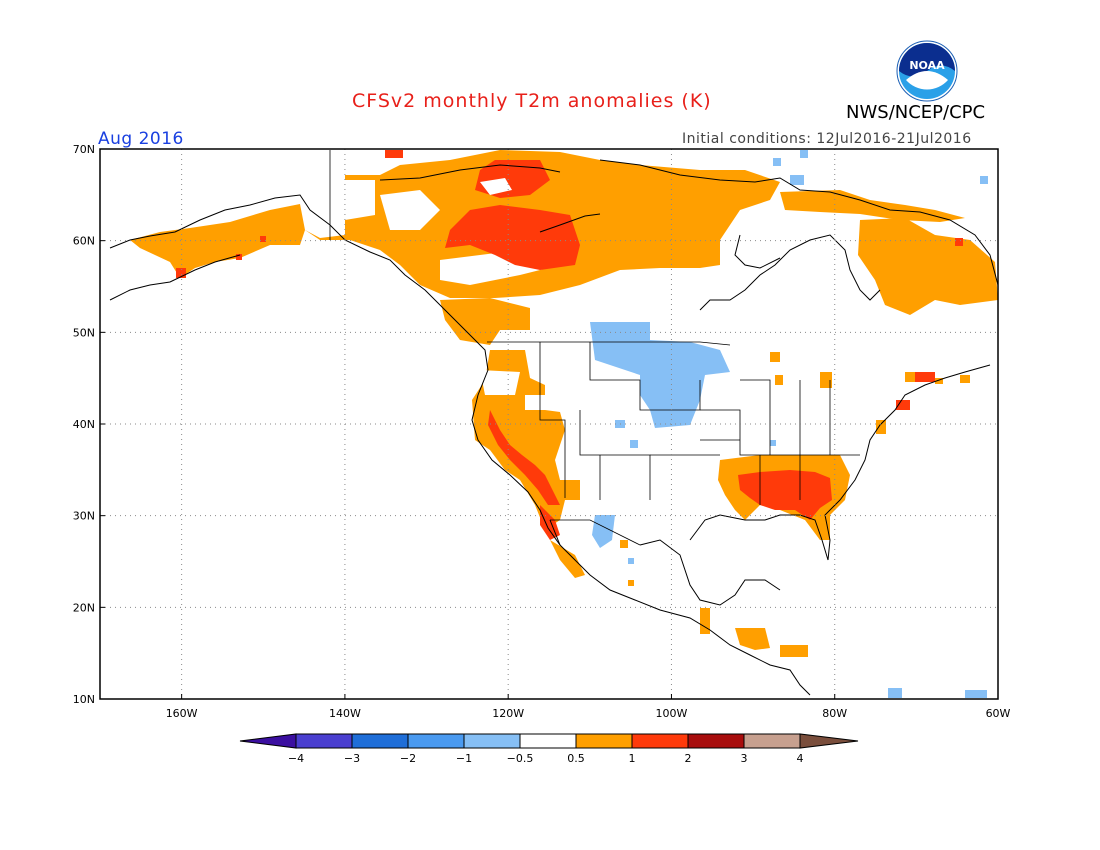  What do you see at coordinates (928, 266) in the screenshot?
I see `anomaly-region-labrador` at bounding box center [928, 266].